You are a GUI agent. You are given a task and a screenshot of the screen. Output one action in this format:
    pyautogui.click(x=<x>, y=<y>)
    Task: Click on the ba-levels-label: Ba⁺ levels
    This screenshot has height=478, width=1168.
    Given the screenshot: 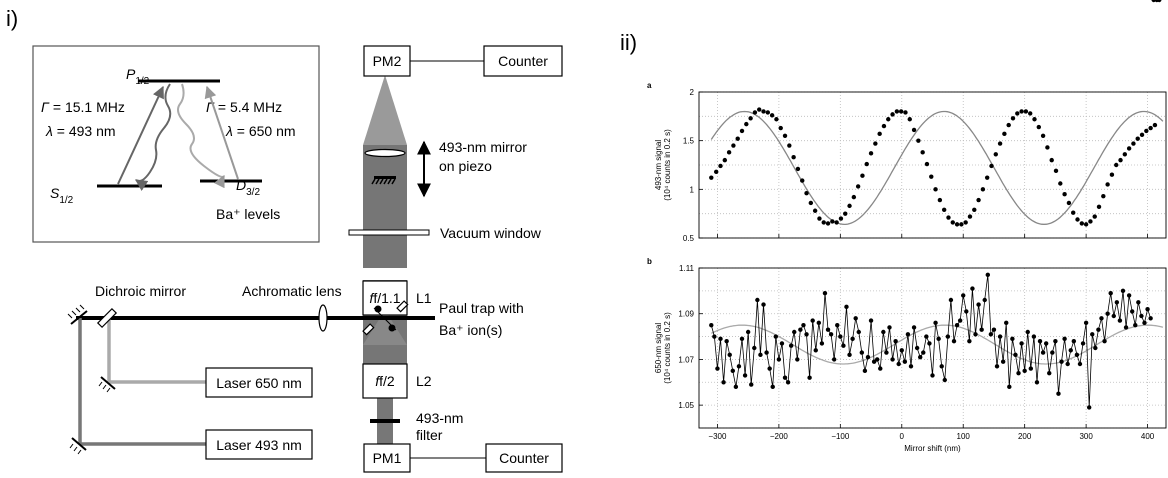 What is the action you would take?
    pyautogui.click(x=248, y=214)
    